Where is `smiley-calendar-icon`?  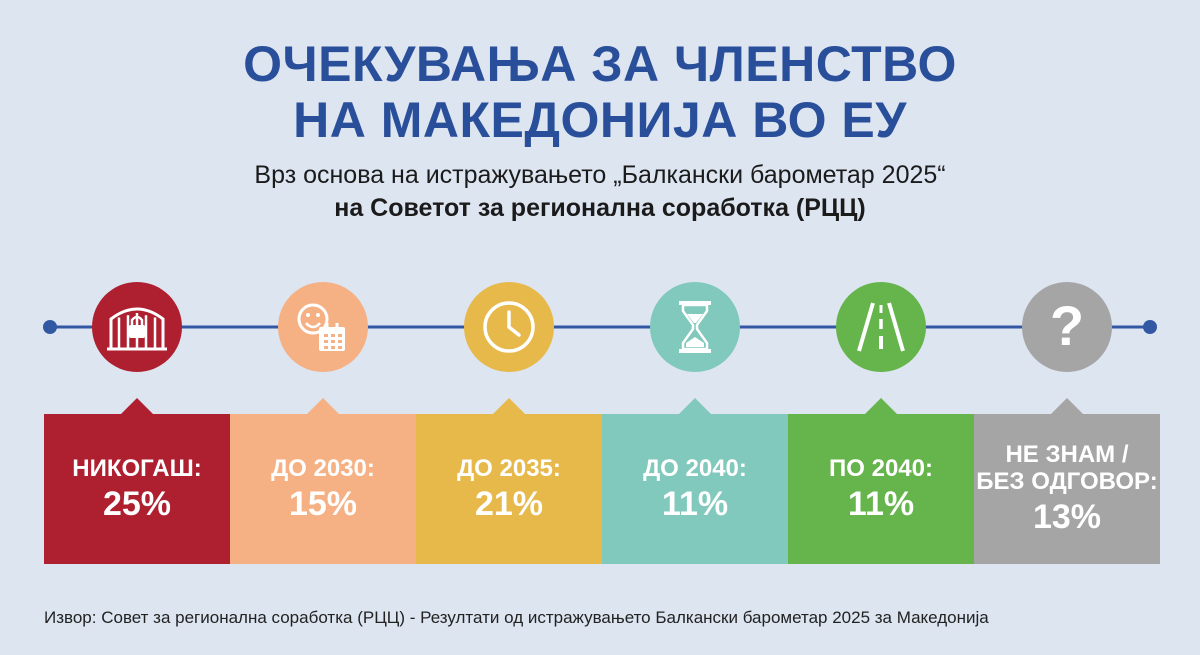 smiley-calendar-icon is located at coordinates (321, 327).